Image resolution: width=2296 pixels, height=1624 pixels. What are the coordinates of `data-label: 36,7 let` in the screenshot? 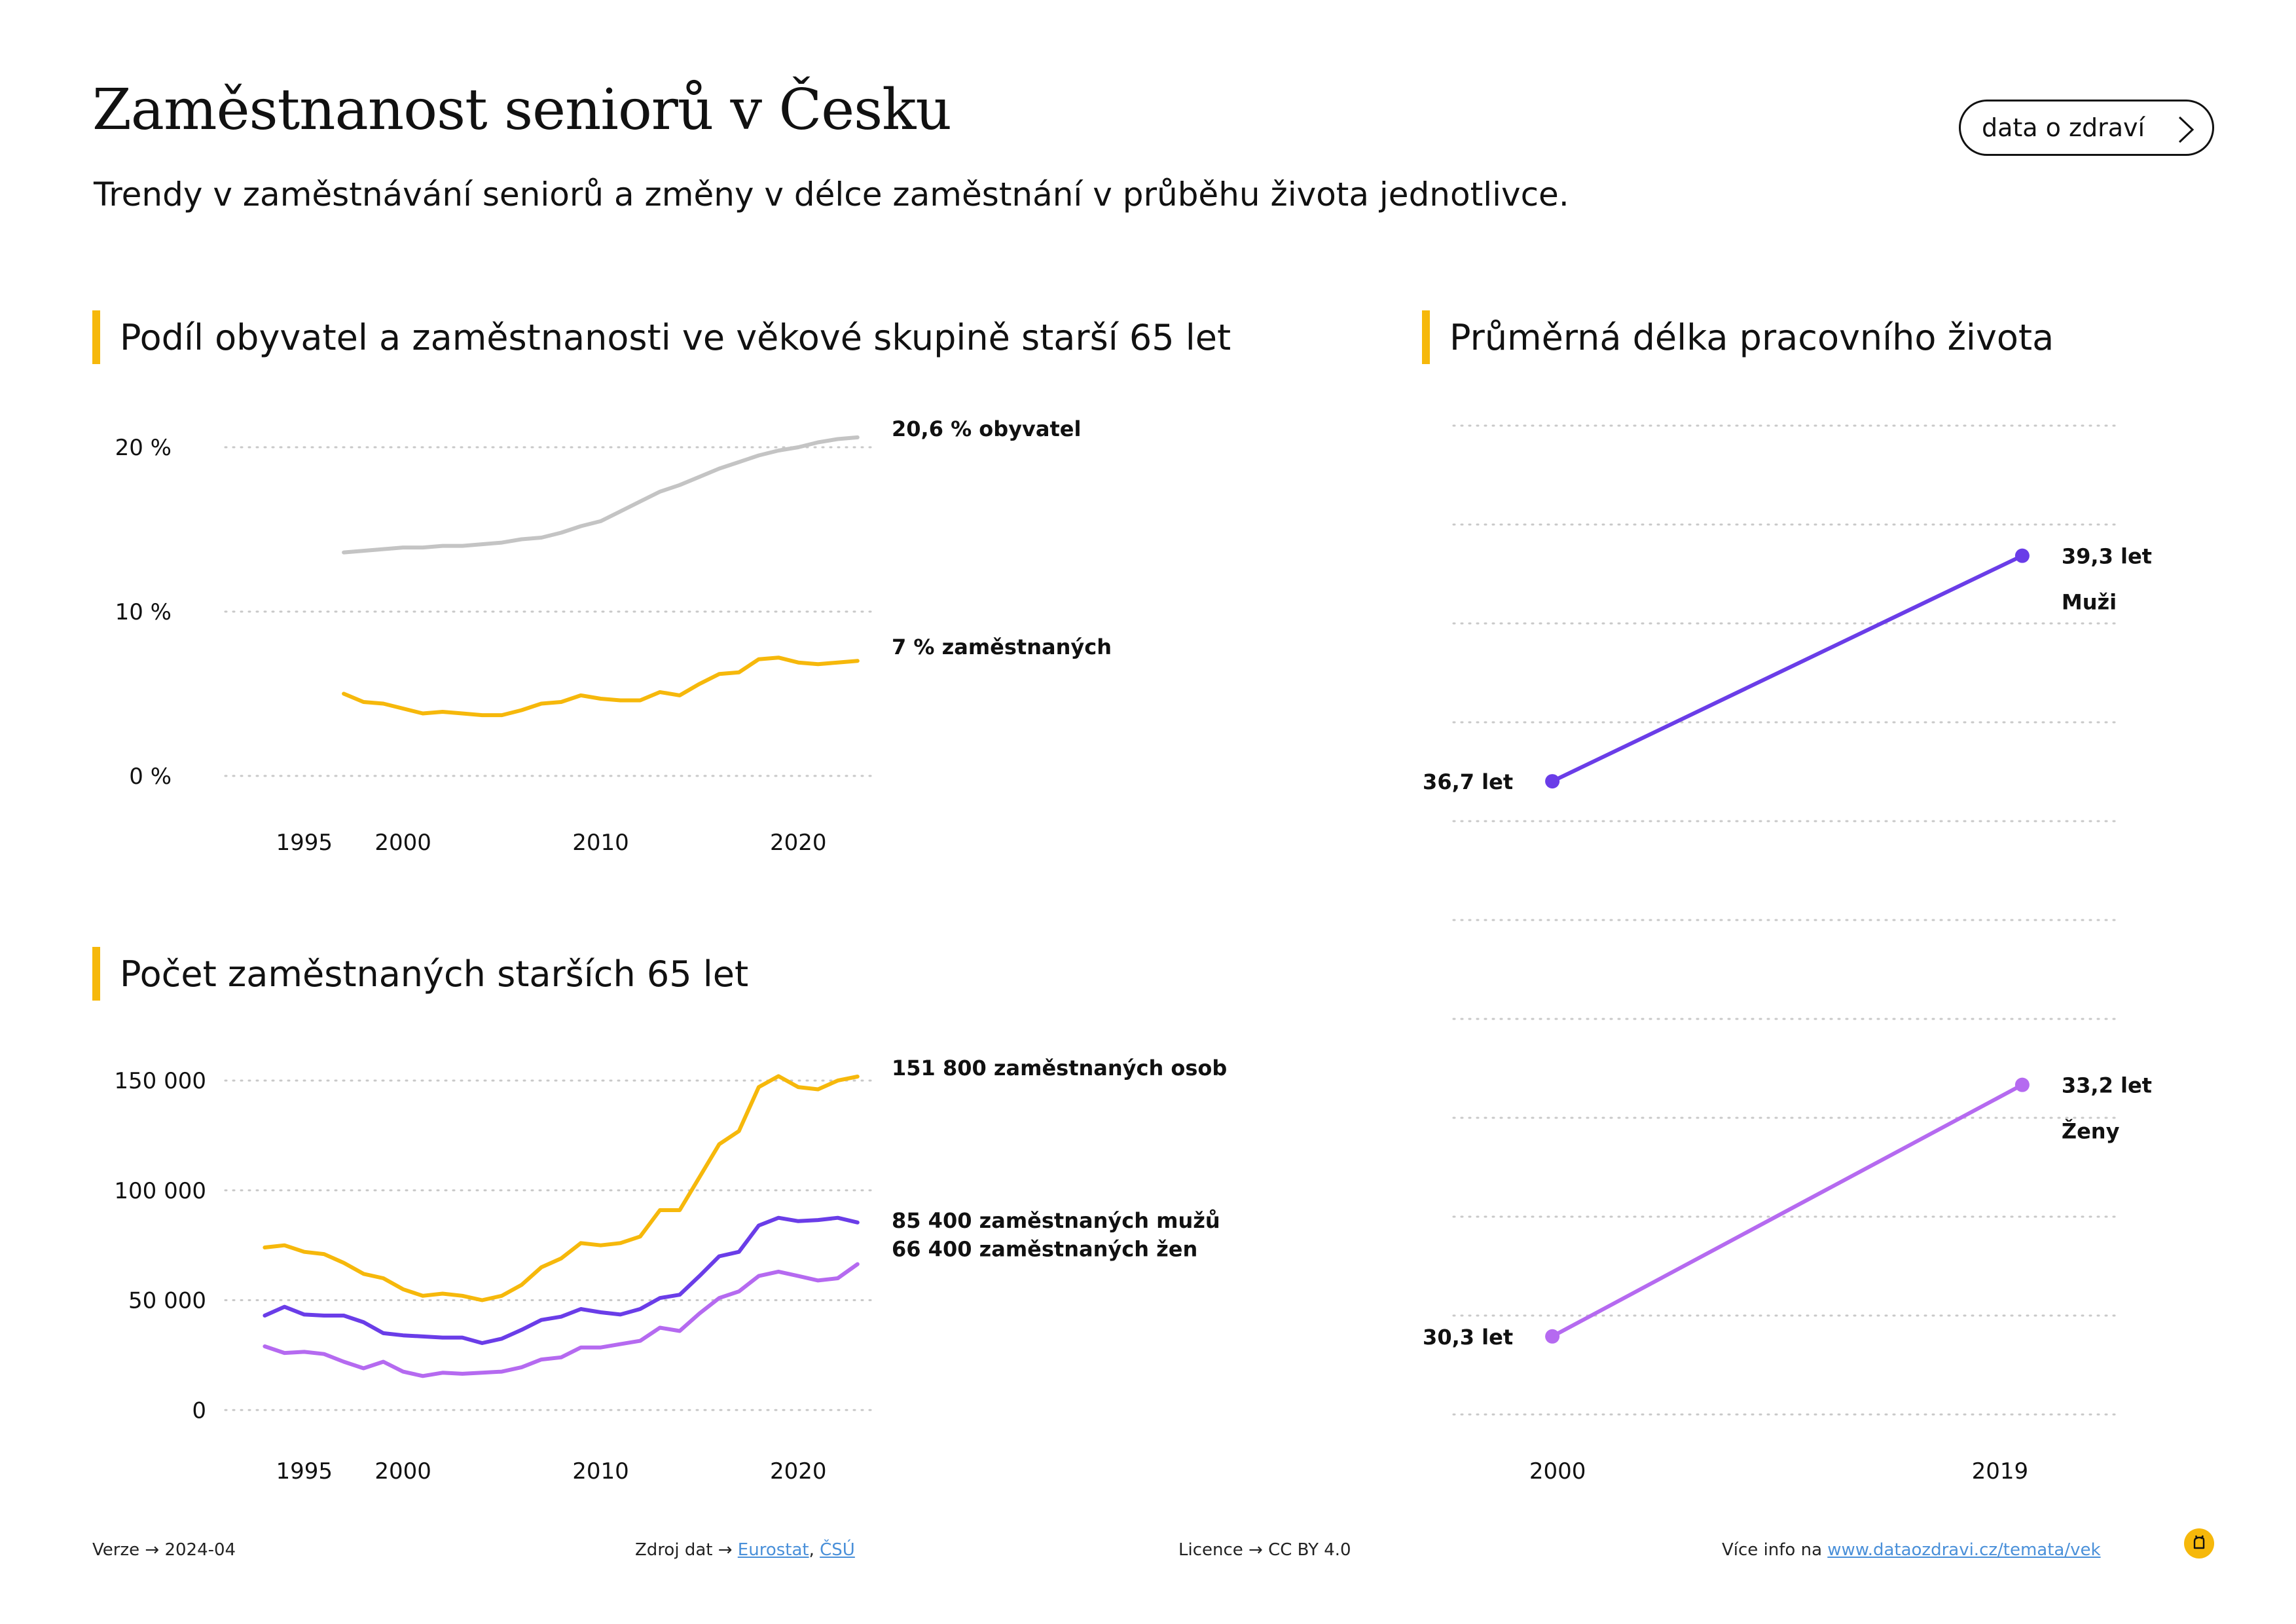 It's located at (1468, 781).